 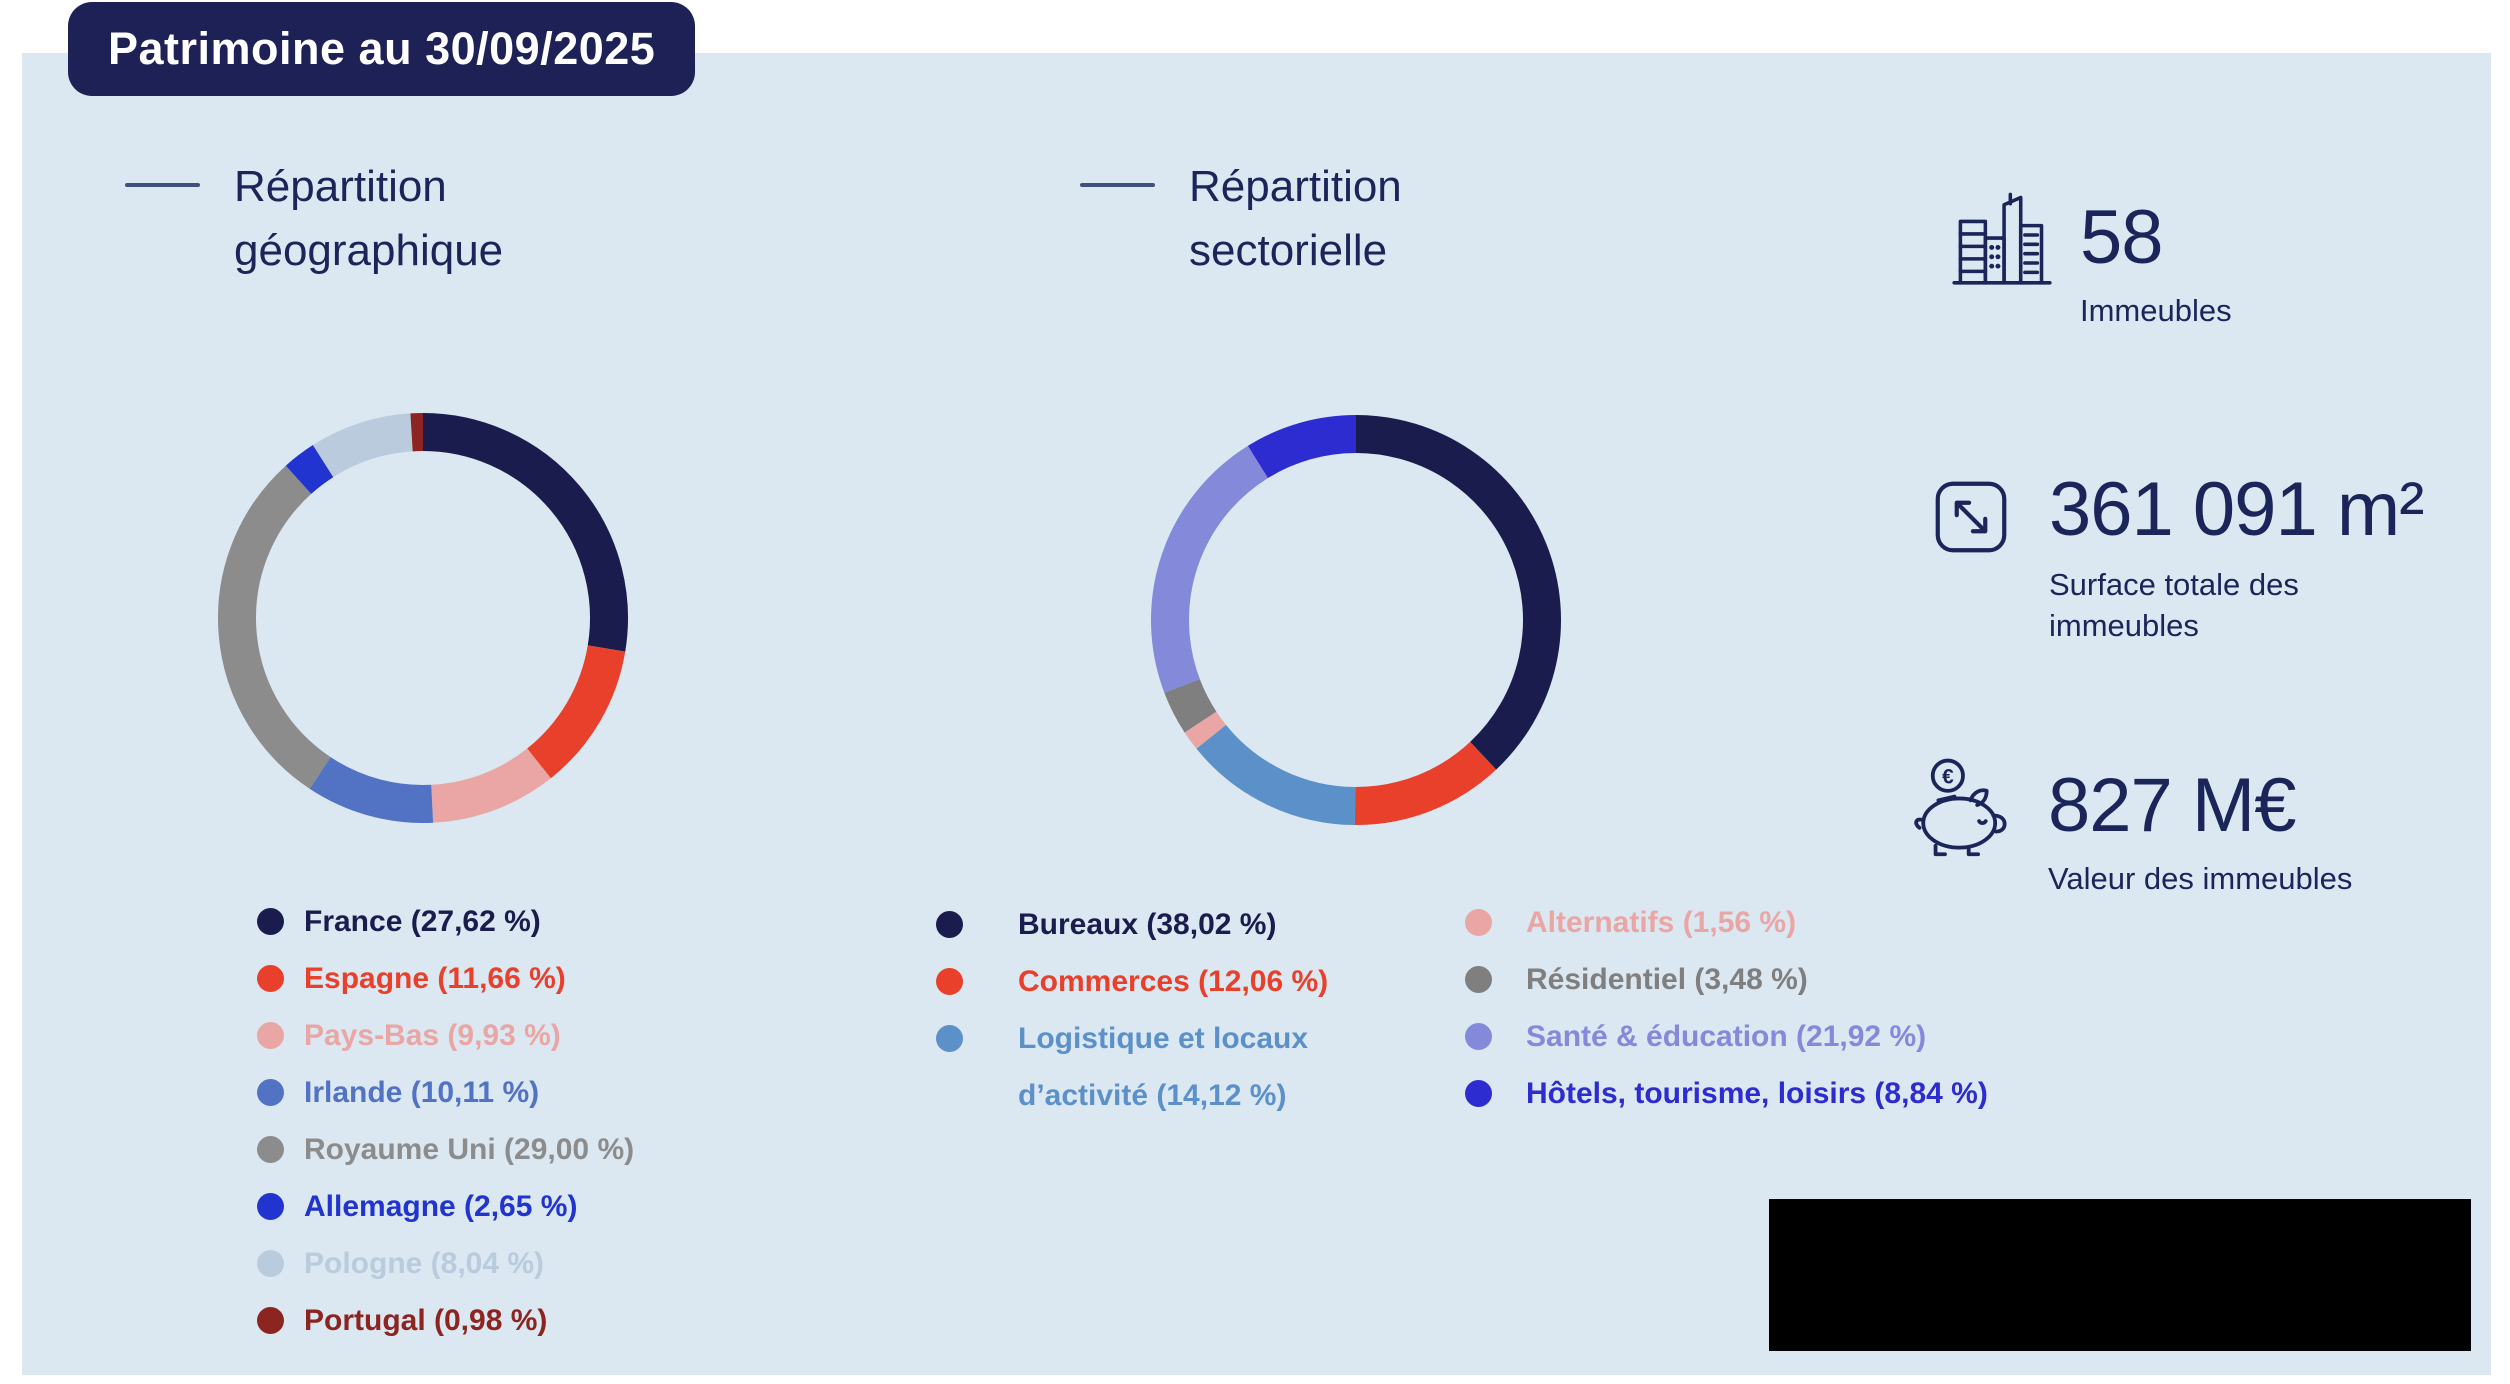 I want to click on legend-item: Pologne (8,04 %), so click(x=445, y=1263).